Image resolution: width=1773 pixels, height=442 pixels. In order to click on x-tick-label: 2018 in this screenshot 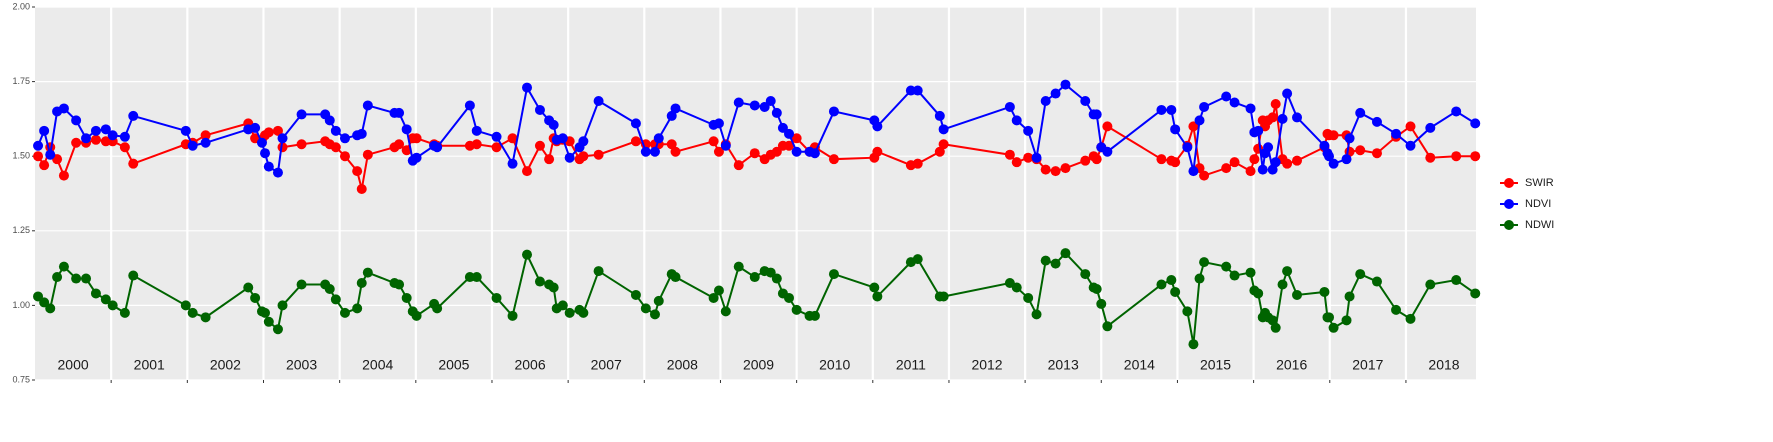, I will do `click(1443, 365)`.